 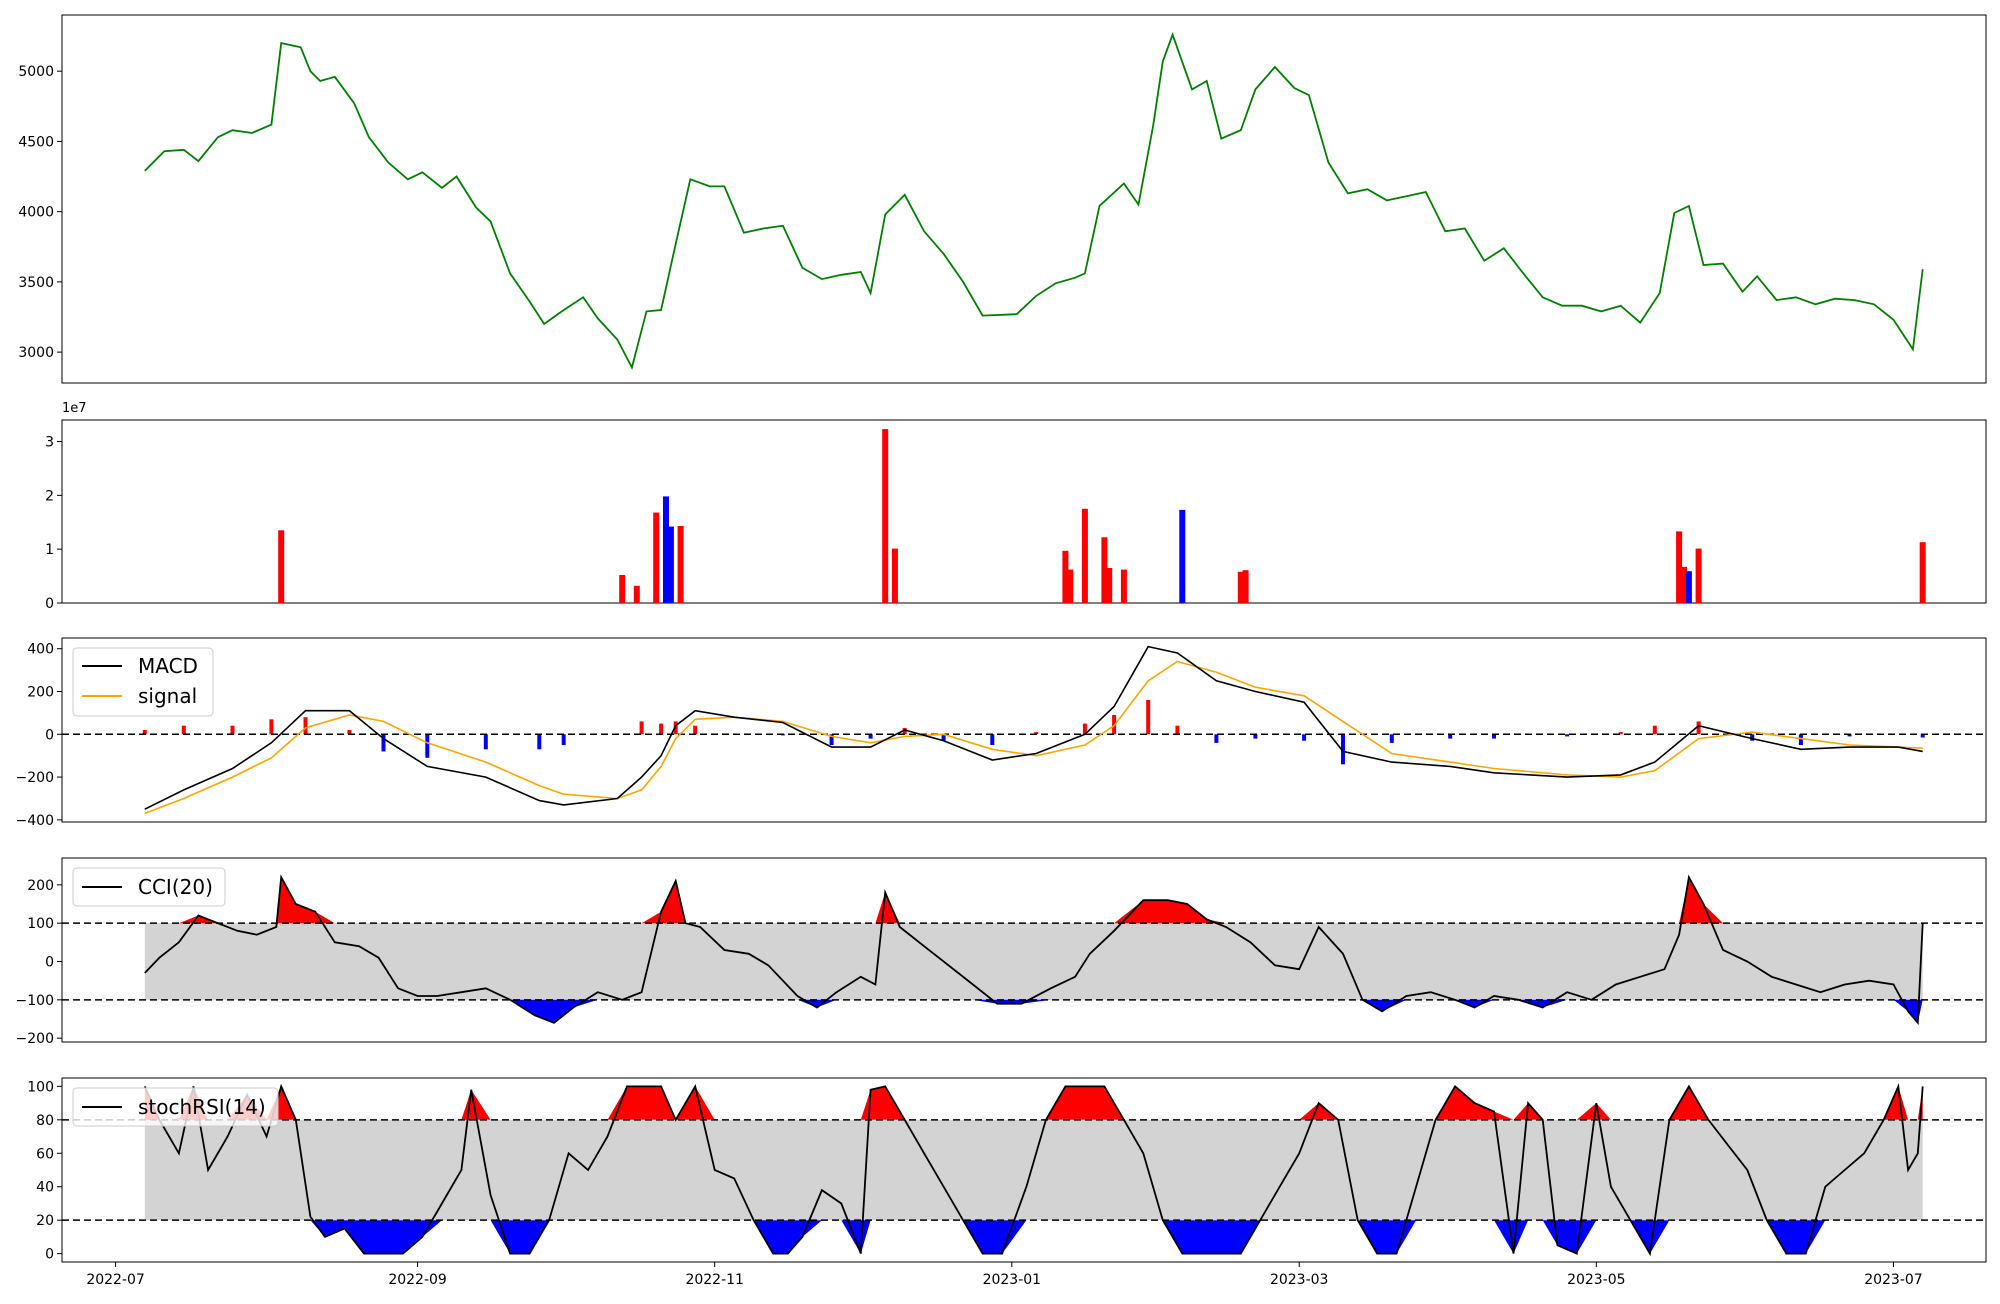 I want to click on price-ytick-label: 4000, so click(x=36, y=213).